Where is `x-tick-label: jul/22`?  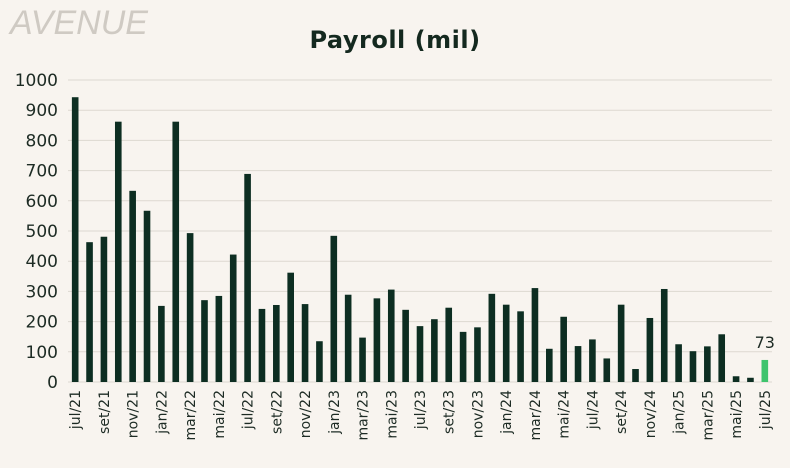 x-tick-label: jul/22 is located at coordinates (249, 410).